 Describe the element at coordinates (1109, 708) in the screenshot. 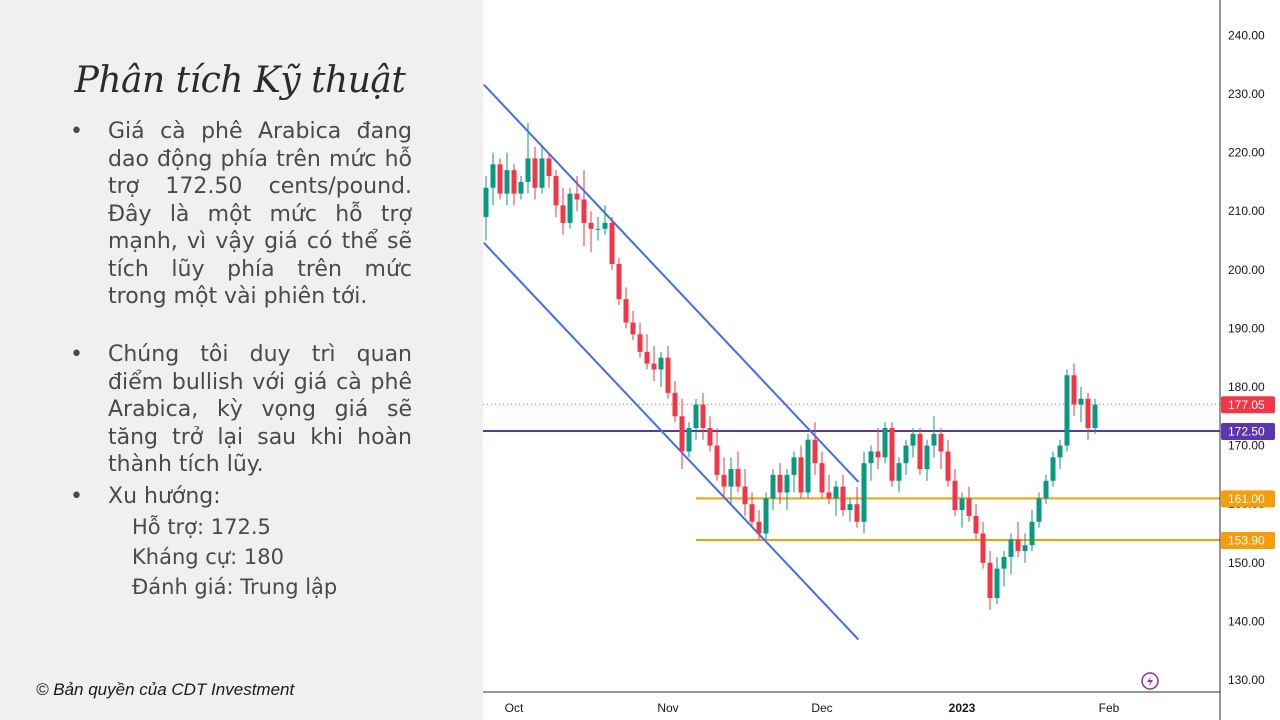

I see `x-tick-label: Feb` at that location.